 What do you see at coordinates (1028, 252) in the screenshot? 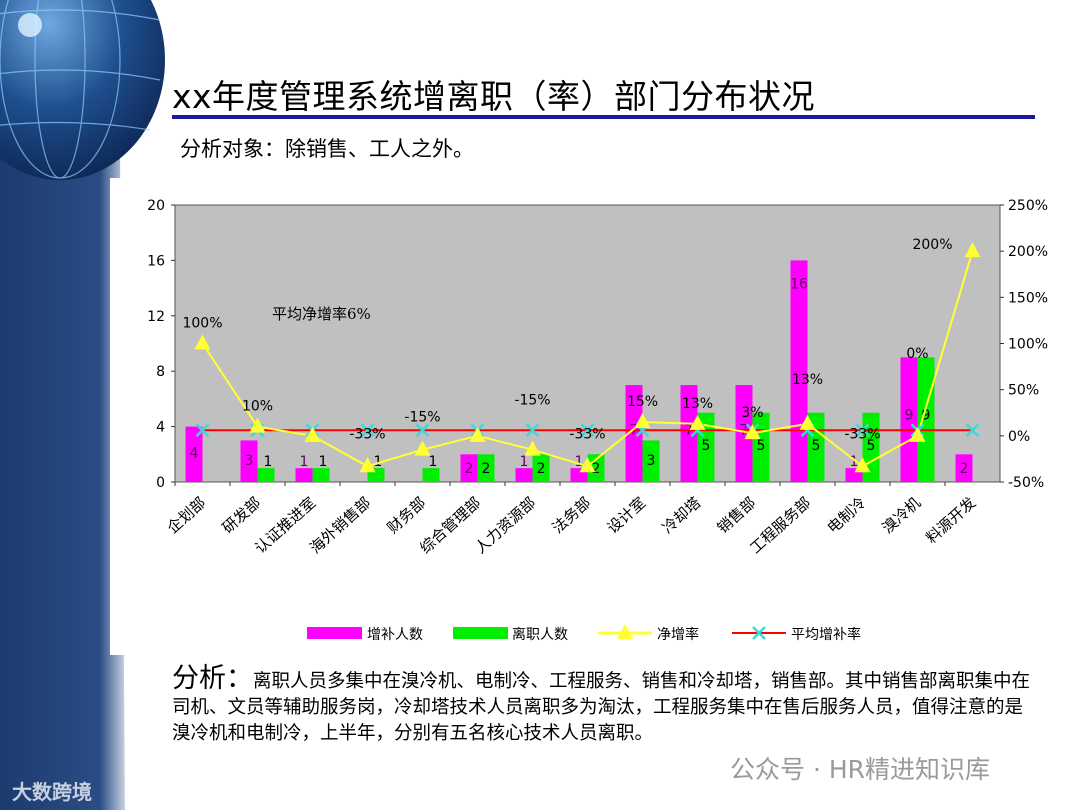
I see `right-axis-tick-label: 200%` at bounding box center [1028, 252].